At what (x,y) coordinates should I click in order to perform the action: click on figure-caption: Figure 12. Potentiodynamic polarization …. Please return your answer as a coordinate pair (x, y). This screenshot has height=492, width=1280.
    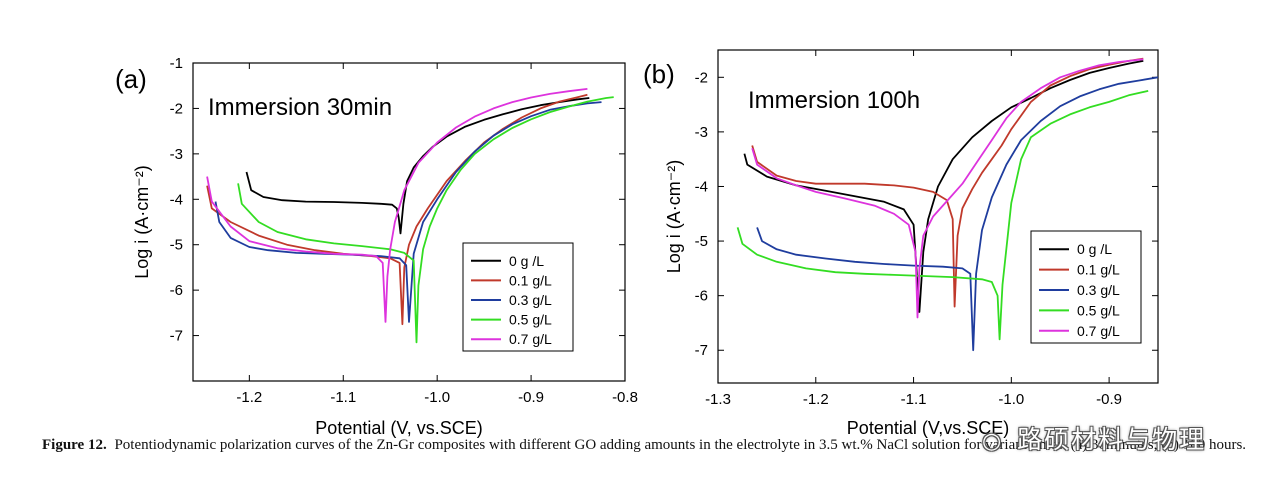
    Looking at the image, I should click on (654, 445).